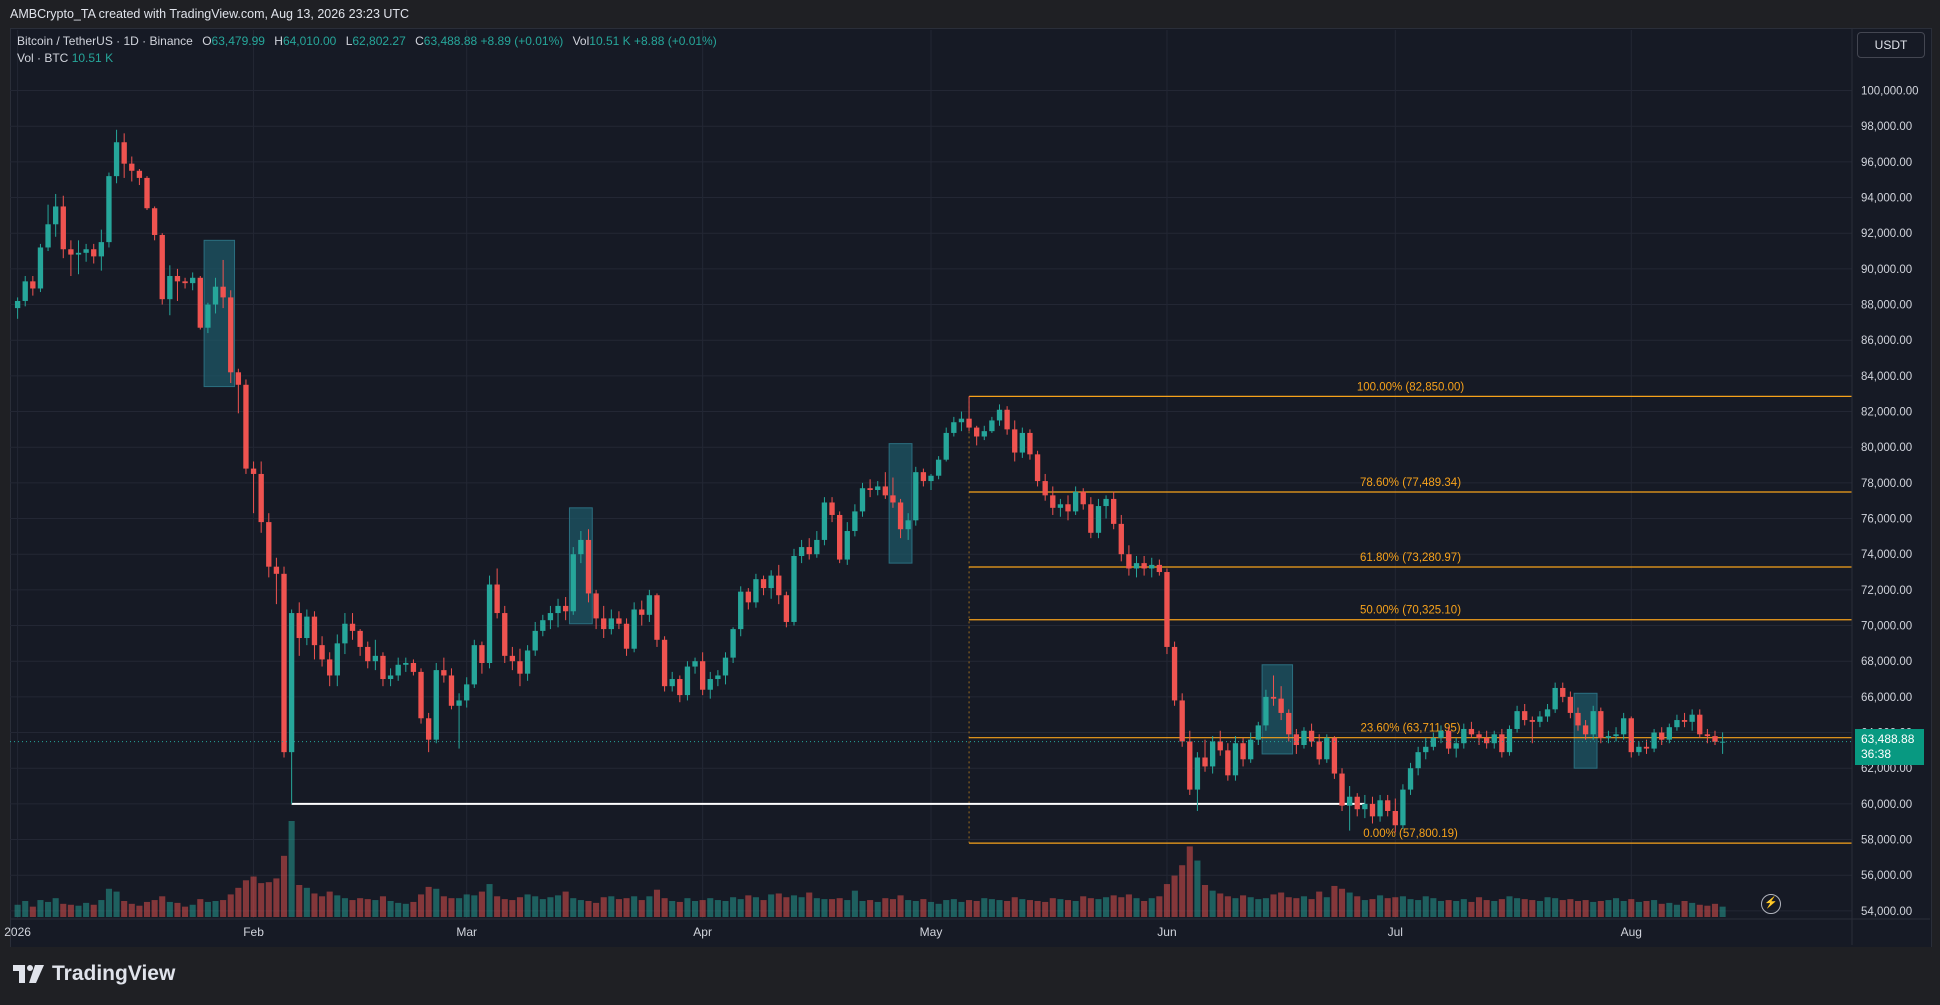 Image resolution: width=1940 pixels, height=1005 pixels. Describe the element at coordinates (466, 932) in the screenshot. I see `time-tick-label: Mar` at that location.